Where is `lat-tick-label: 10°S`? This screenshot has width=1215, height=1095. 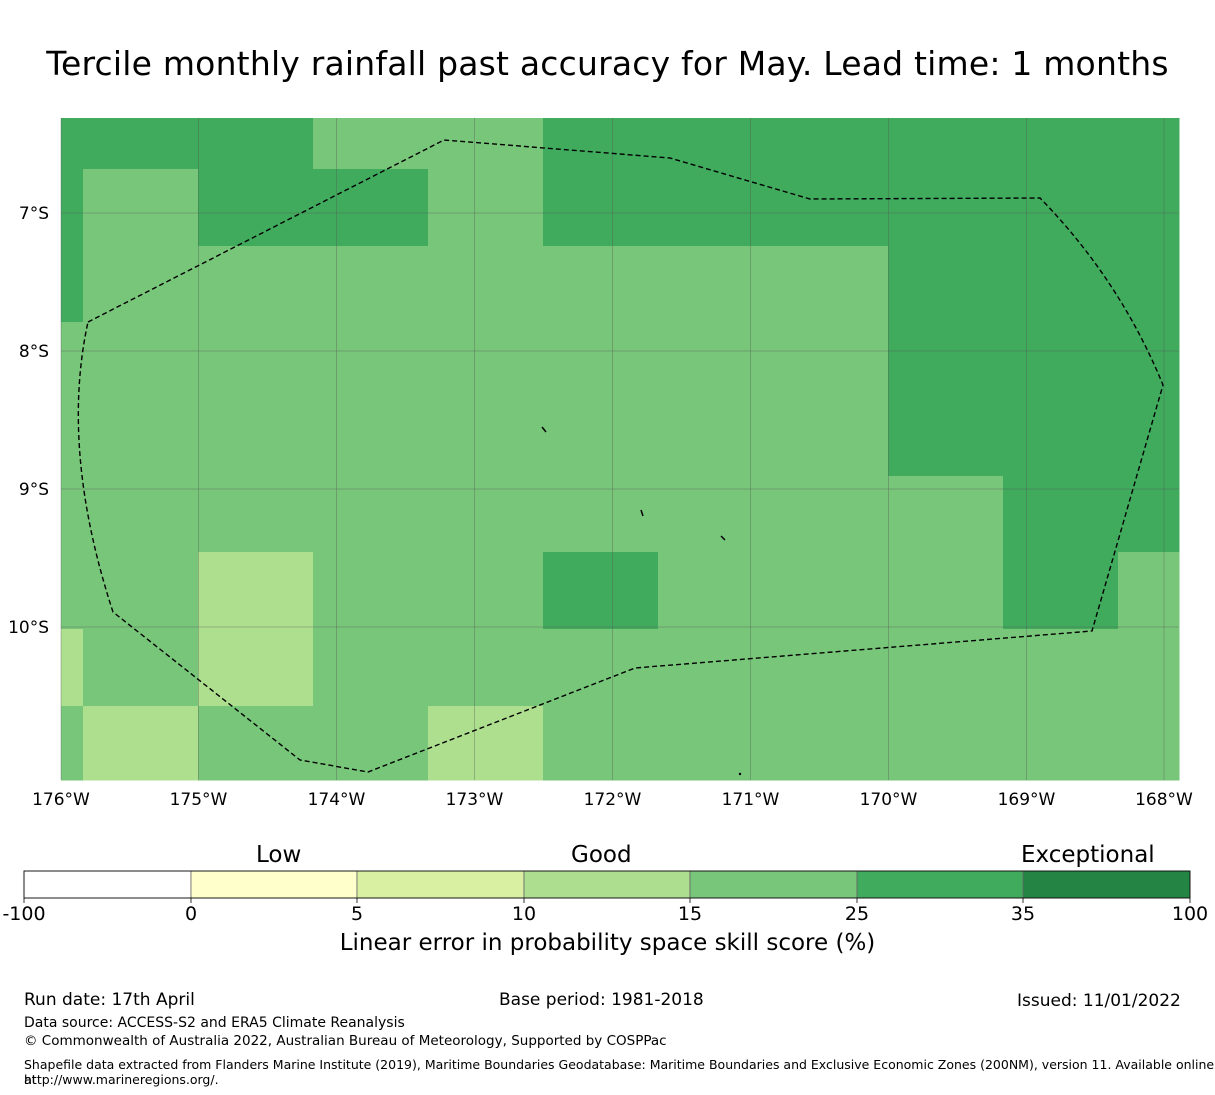 lat-tick-label: 10°S is located at coordinates (28, 628).